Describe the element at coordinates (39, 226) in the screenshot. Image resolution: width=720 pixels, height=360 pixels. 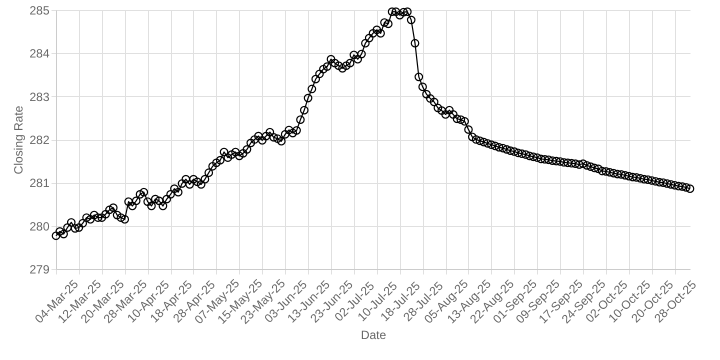
I see `y-tick-label: 280` at that location.